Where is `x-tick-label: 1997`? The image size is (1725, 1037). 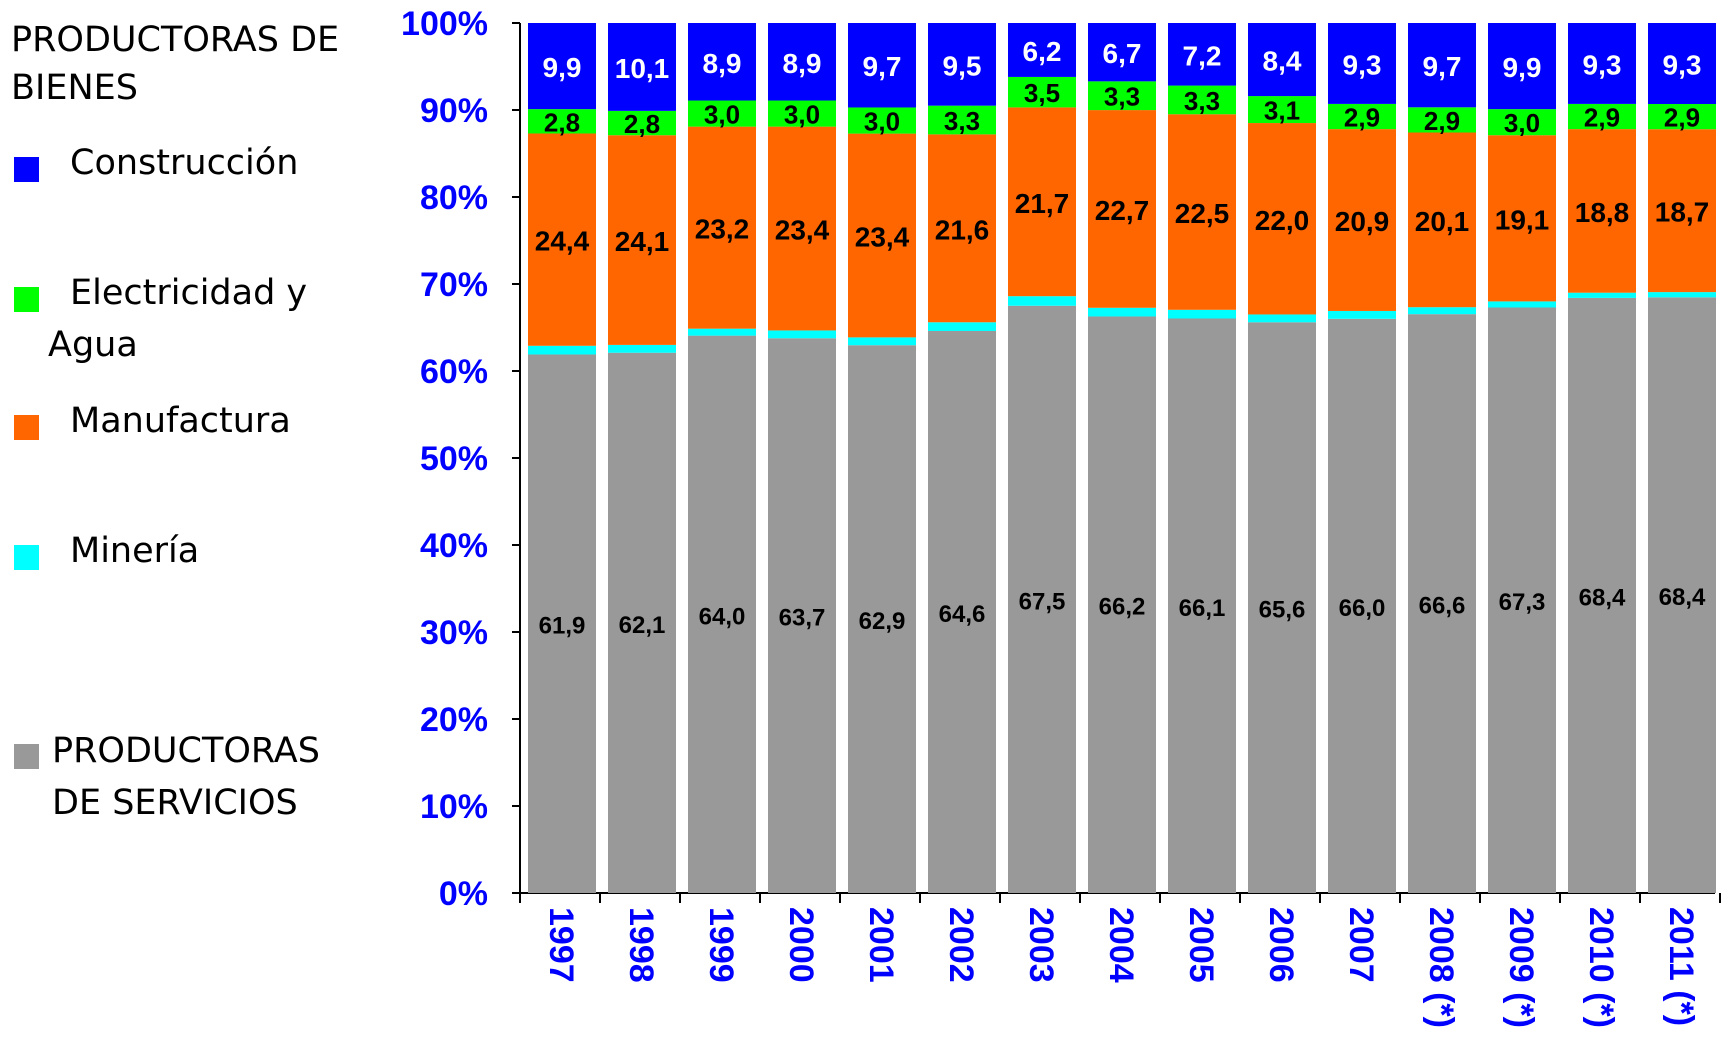
x-tick-label: 1997 is located at coordinates (561, 945).